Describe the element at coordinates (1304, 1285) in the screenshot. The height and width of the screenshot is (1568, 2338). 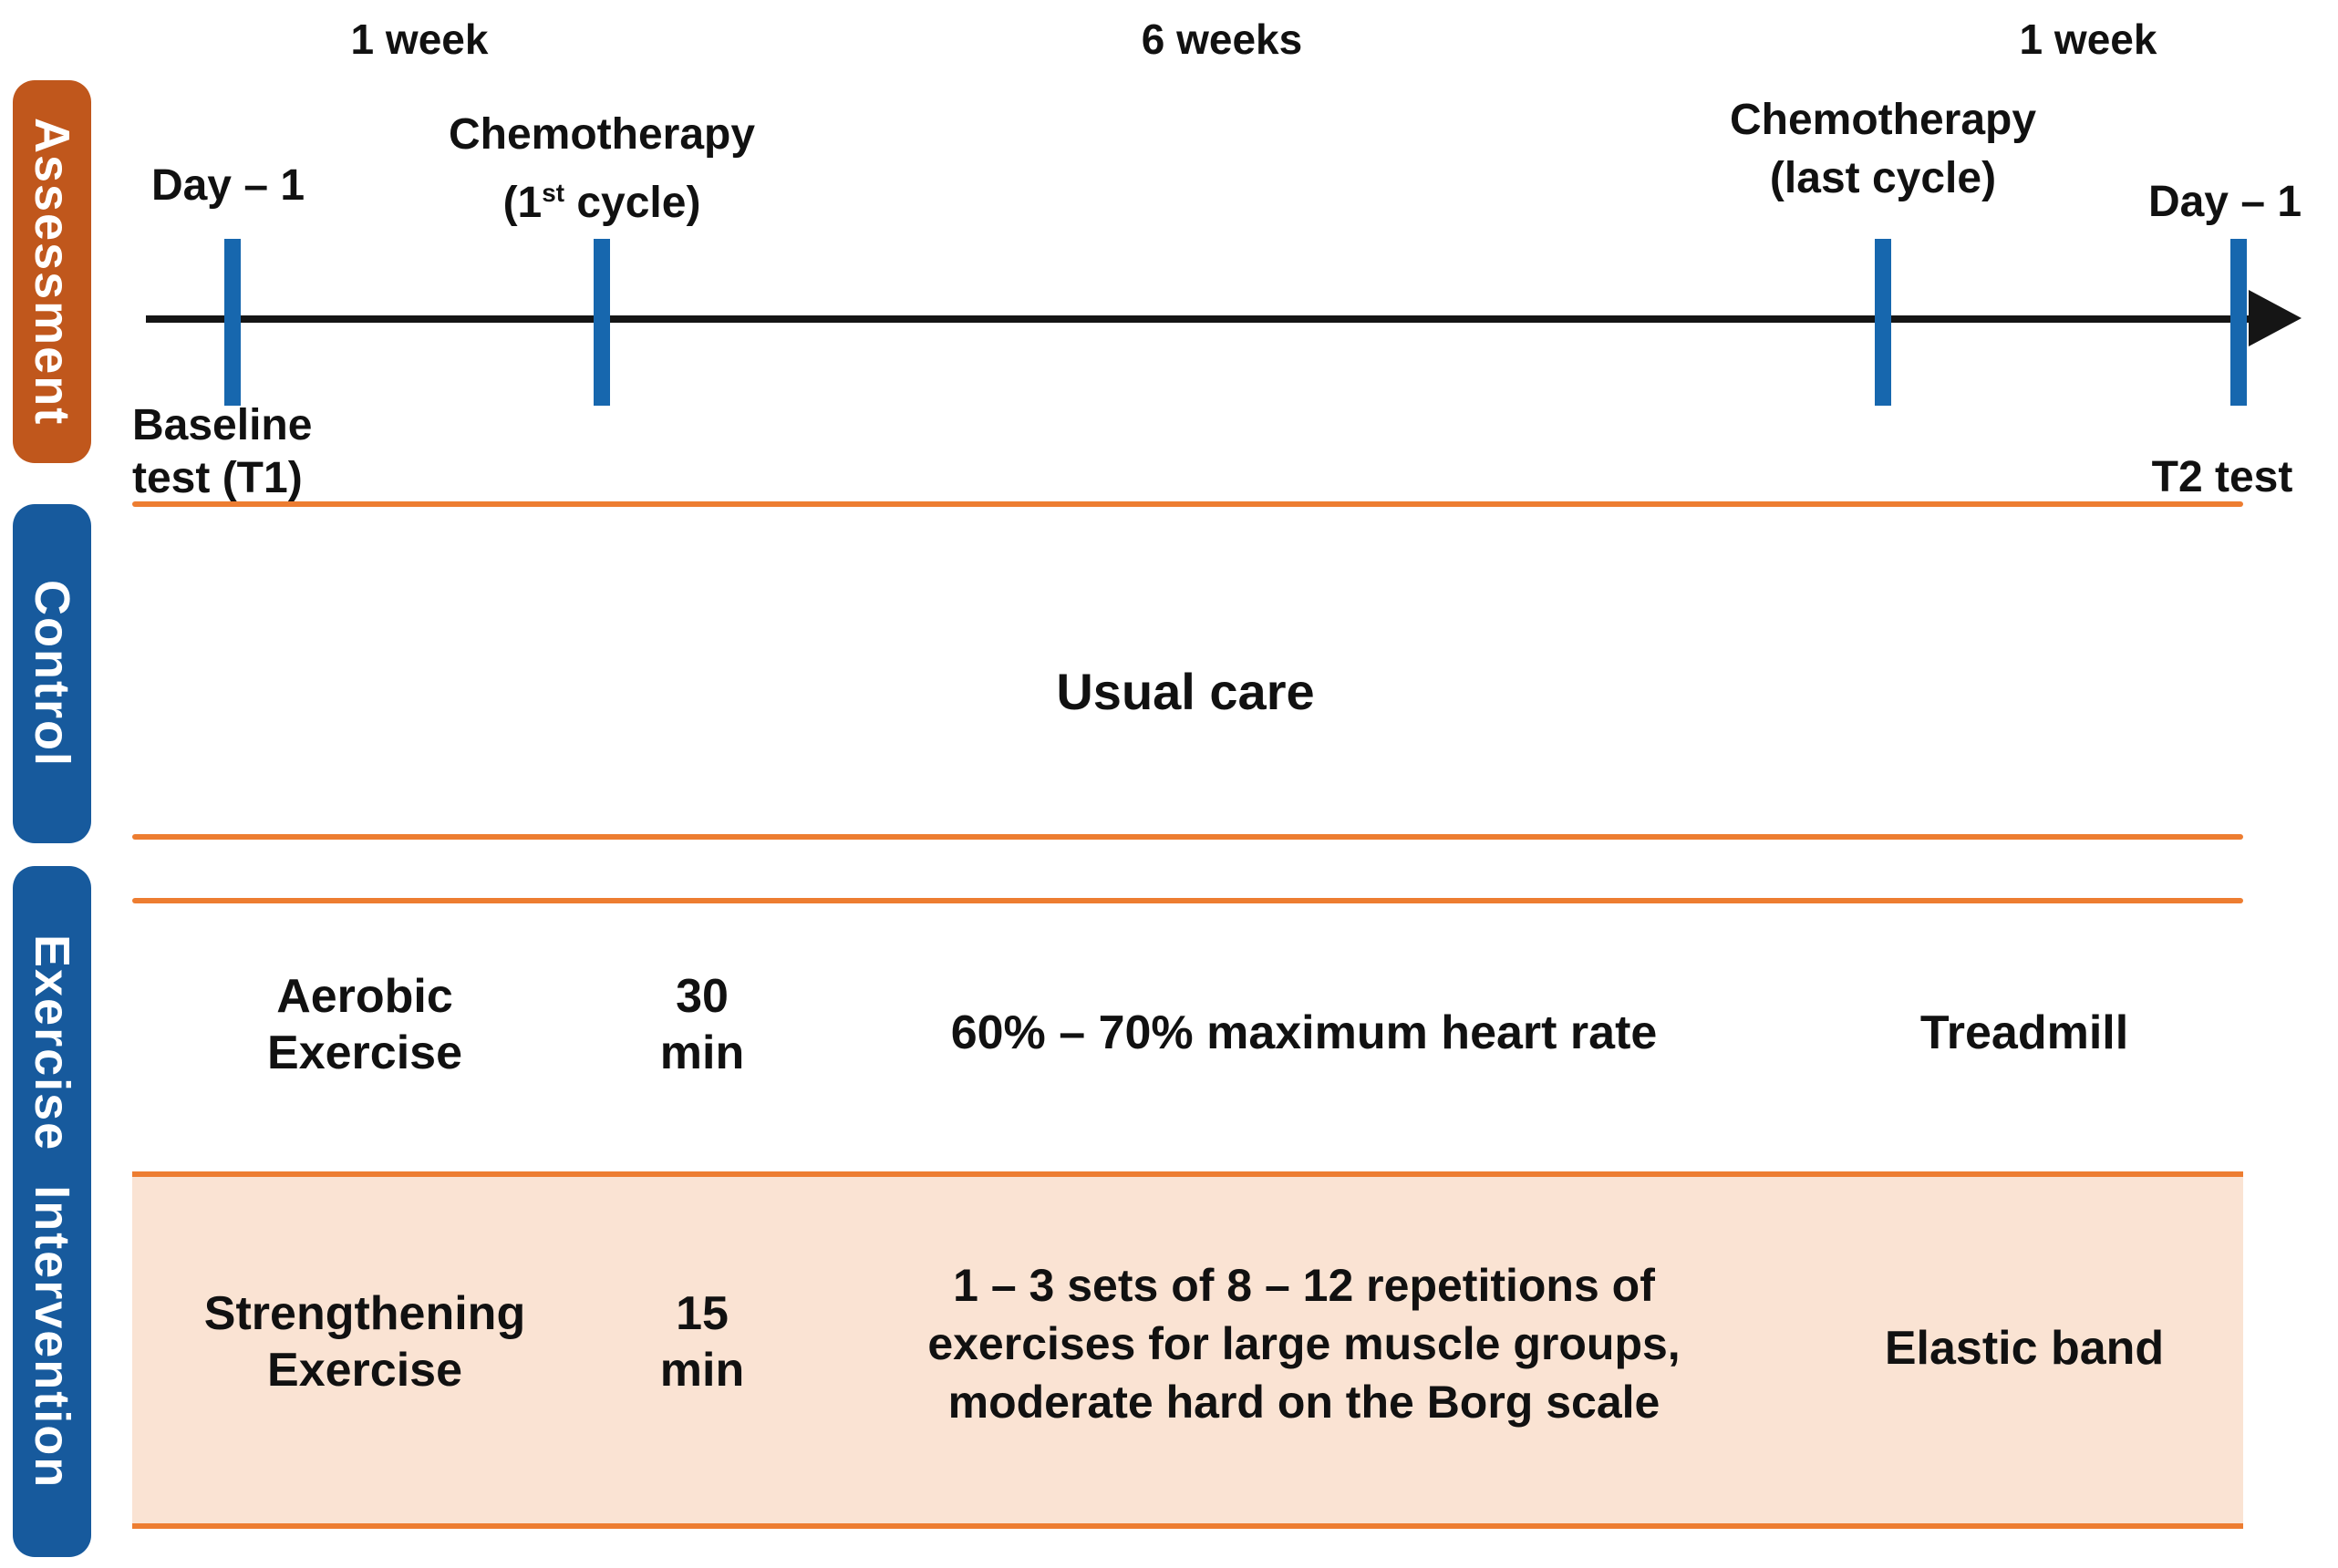
I see `strengthening-desc-line1: 1 – 3 sets of 8 – 12 repetitions of` at that location.